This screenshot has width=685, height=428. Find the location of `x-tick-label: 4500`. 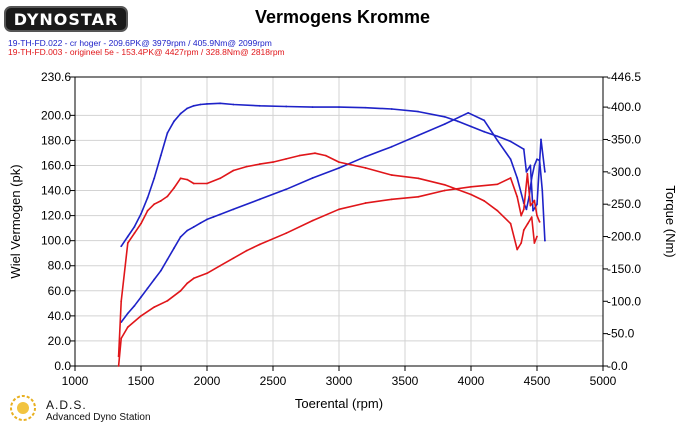

x-tick-label: 4500 is located at coordinates (537, 381).